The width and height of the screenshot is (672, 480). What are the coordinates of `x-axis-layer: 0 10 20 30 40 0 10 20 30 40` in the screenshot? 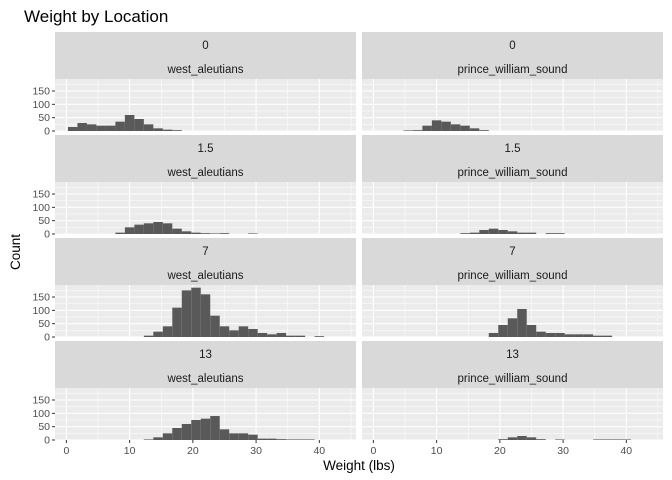 It's located at (347, 448).